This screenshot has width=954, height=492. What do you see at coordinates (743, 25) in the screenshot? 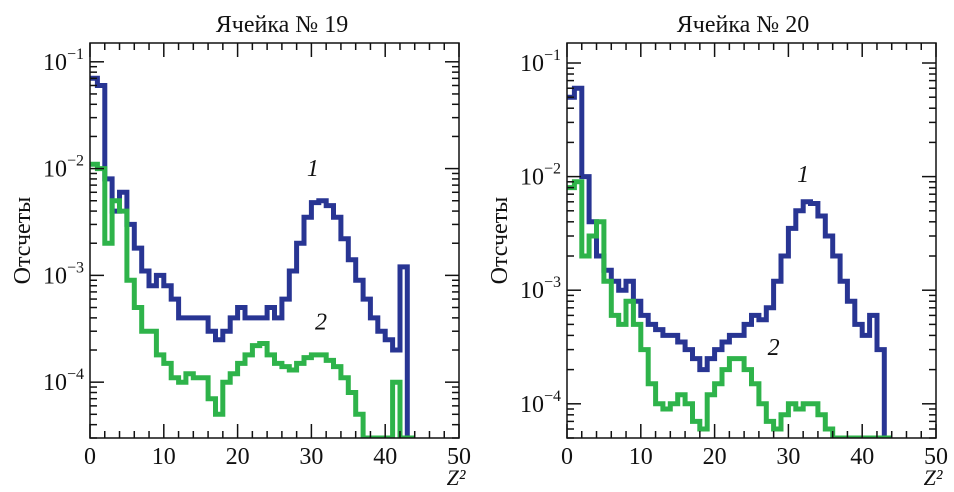
I see `chart-title: Ячейка № 20` at bounding box center [743, 25].